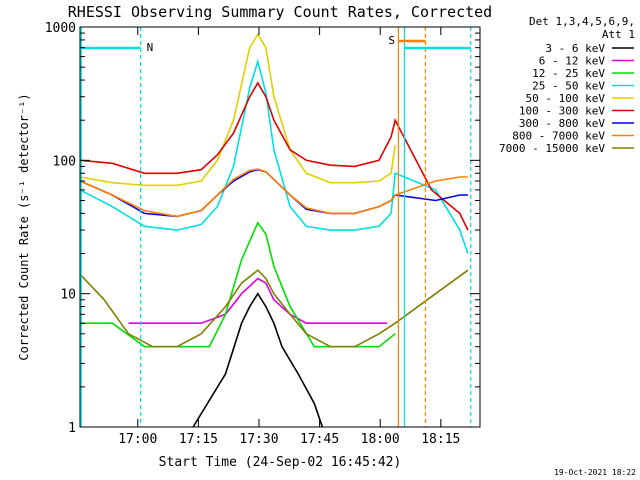 This screenshot has width=640, height=480. What do you see at coordinates (150, 47) in the screenshot?
I see `marker-label-n: N` at bounding box center [150, 47].